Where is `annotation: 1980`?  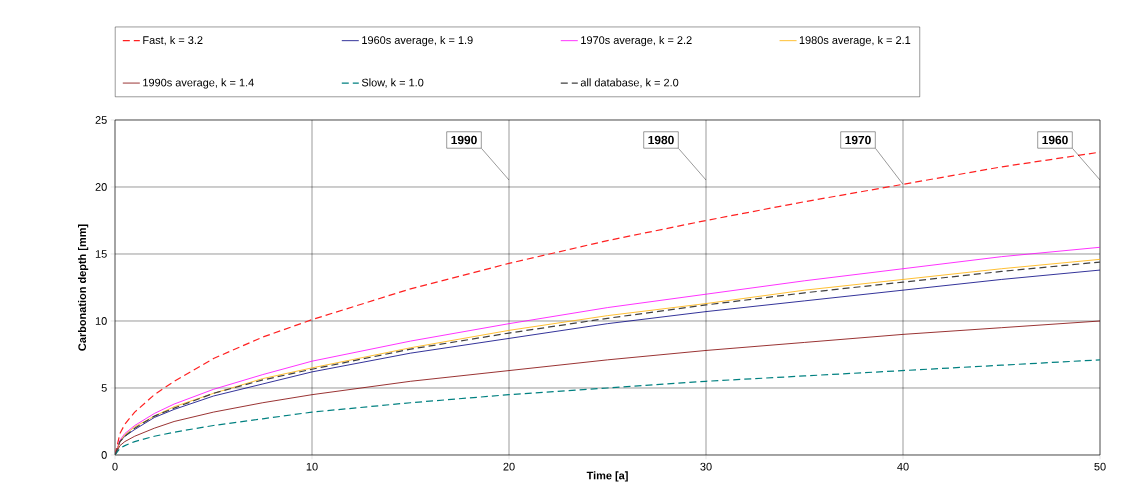 annotation: 1980 is located at coordinates (661, 140).